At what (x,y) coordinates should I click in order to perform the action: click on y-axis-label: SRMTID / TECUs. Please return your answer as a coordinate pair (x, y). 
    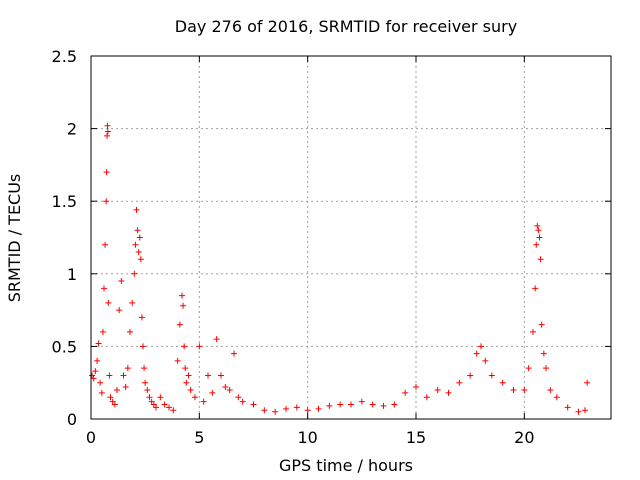
    Looking at the image, I should click on (14, 238).